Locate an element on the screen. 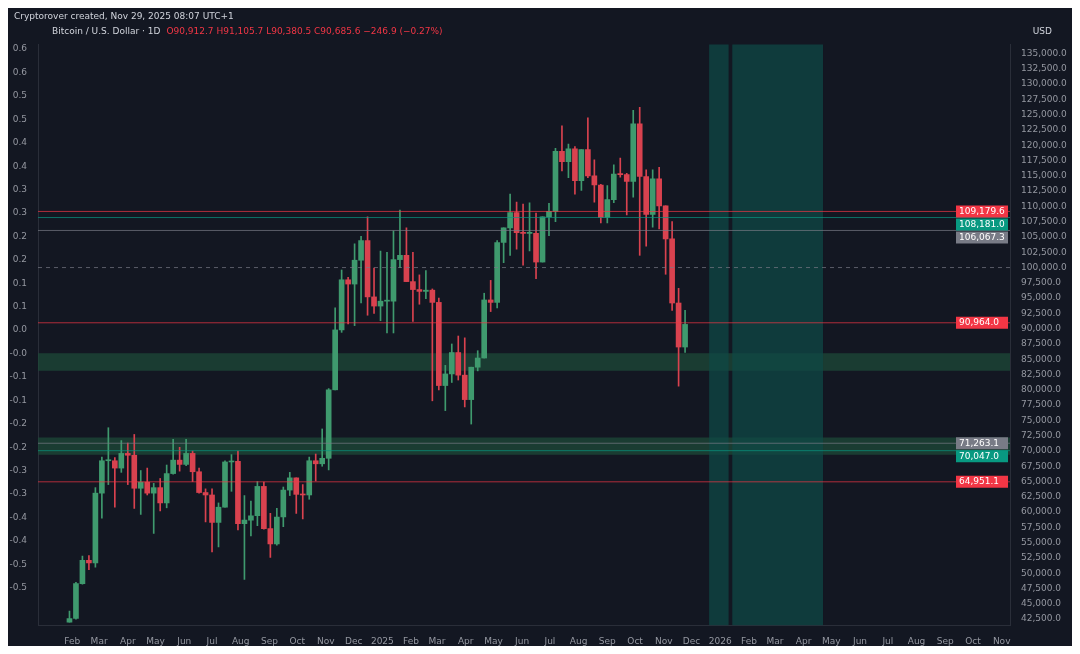 Image resolution: width=1080 pixels, height=654 pixels. y-tick-label: 75,000.0 is located at coordinates (1041, 419).